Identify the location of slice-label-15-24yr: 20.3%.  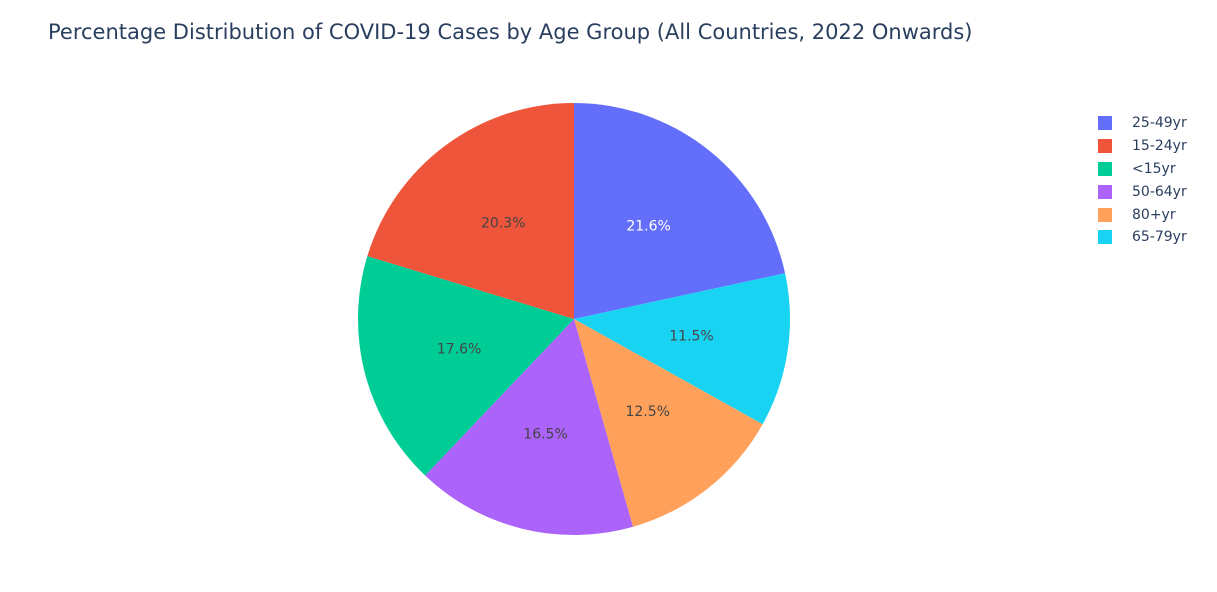
(503, 224).